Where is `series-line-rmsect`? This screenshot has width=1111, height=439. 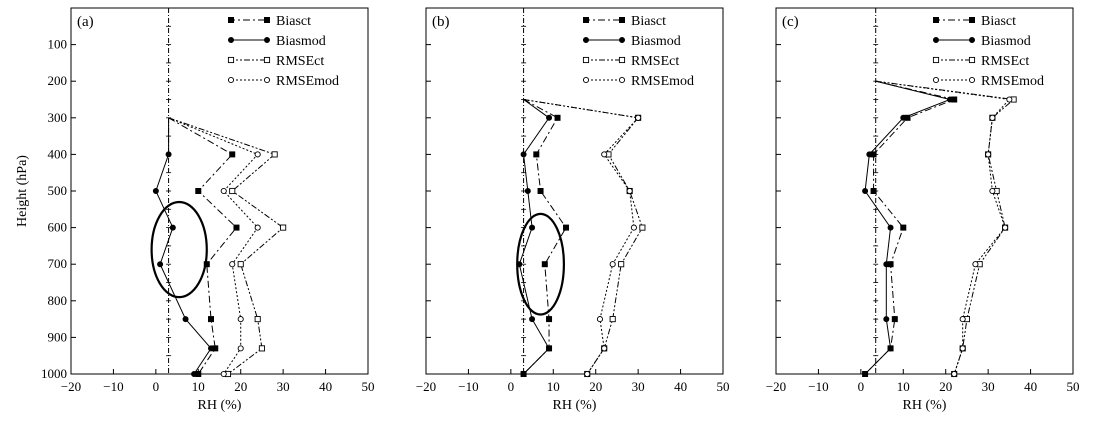
series-line-rmsect is located at coordinates (583, 237).